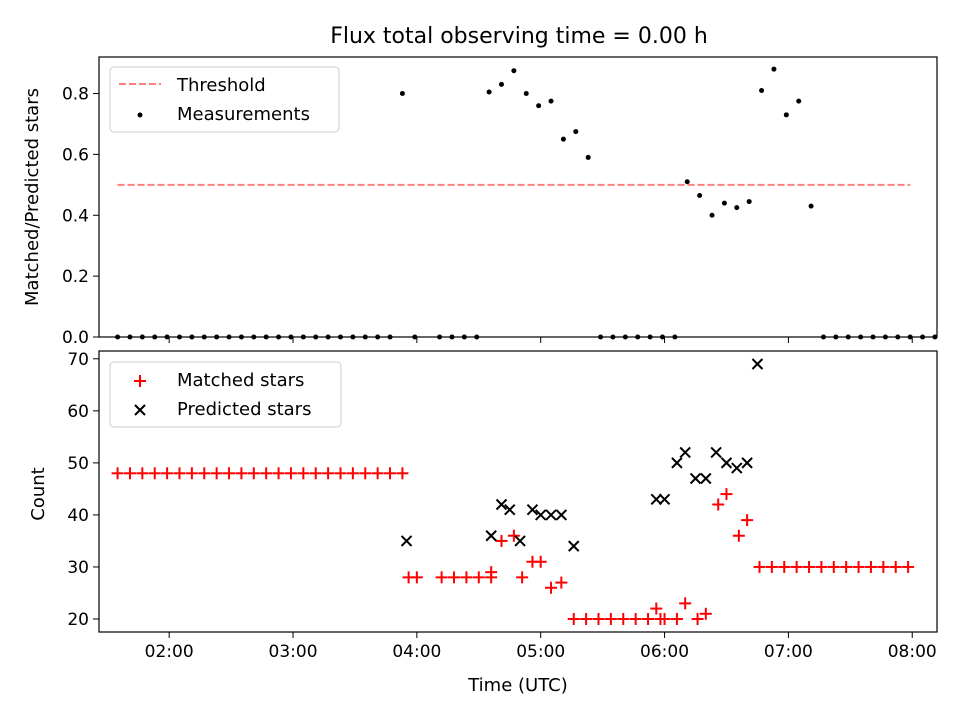 The height and width of the screenshot is (720, 960). Describe the element at coordinates (519, 36) in the screenshot. I see `chart-title: Flux total observing time = 0.00 h` at that location.